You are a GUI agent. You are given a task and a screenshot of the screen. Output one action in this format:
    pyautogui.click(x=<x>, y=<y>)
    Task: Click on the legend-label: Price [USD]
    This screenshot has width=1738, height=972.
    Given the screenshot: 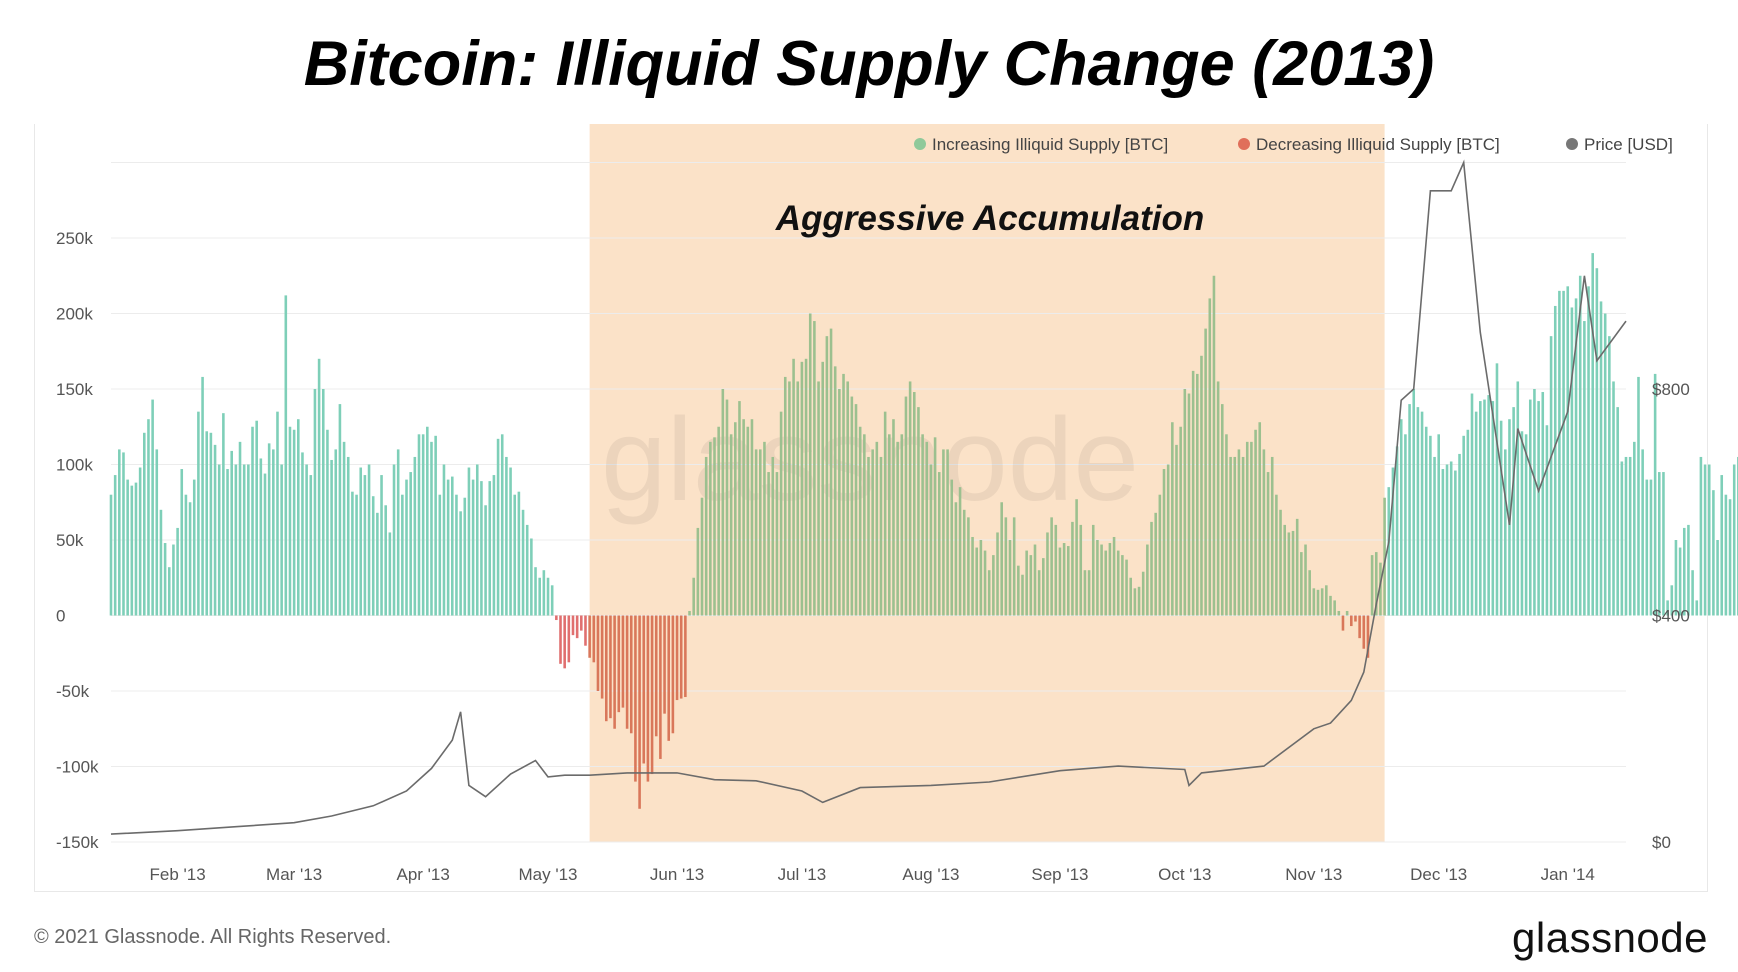 What is the action you would take?
    pyautogui.click(x=1628, y=144)
    